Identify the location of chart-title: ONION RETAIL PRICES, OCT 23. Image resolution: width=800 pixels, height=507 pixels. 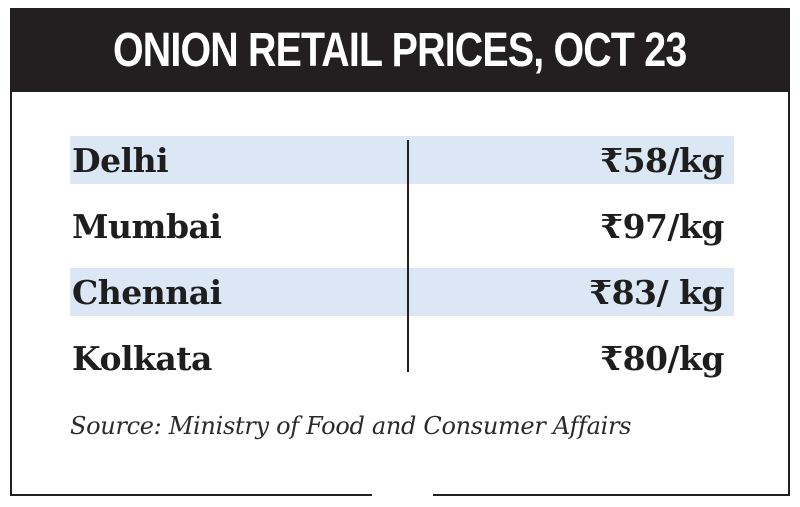
(400, 50).